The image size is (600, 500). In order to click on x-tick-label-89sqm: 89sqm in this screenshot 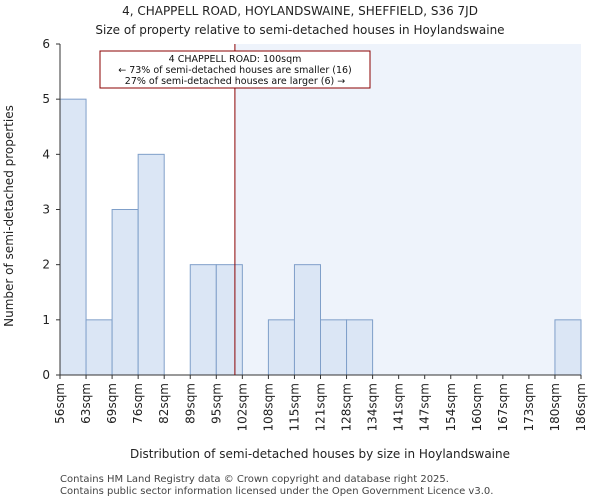, I will do `click(190, 403)`.